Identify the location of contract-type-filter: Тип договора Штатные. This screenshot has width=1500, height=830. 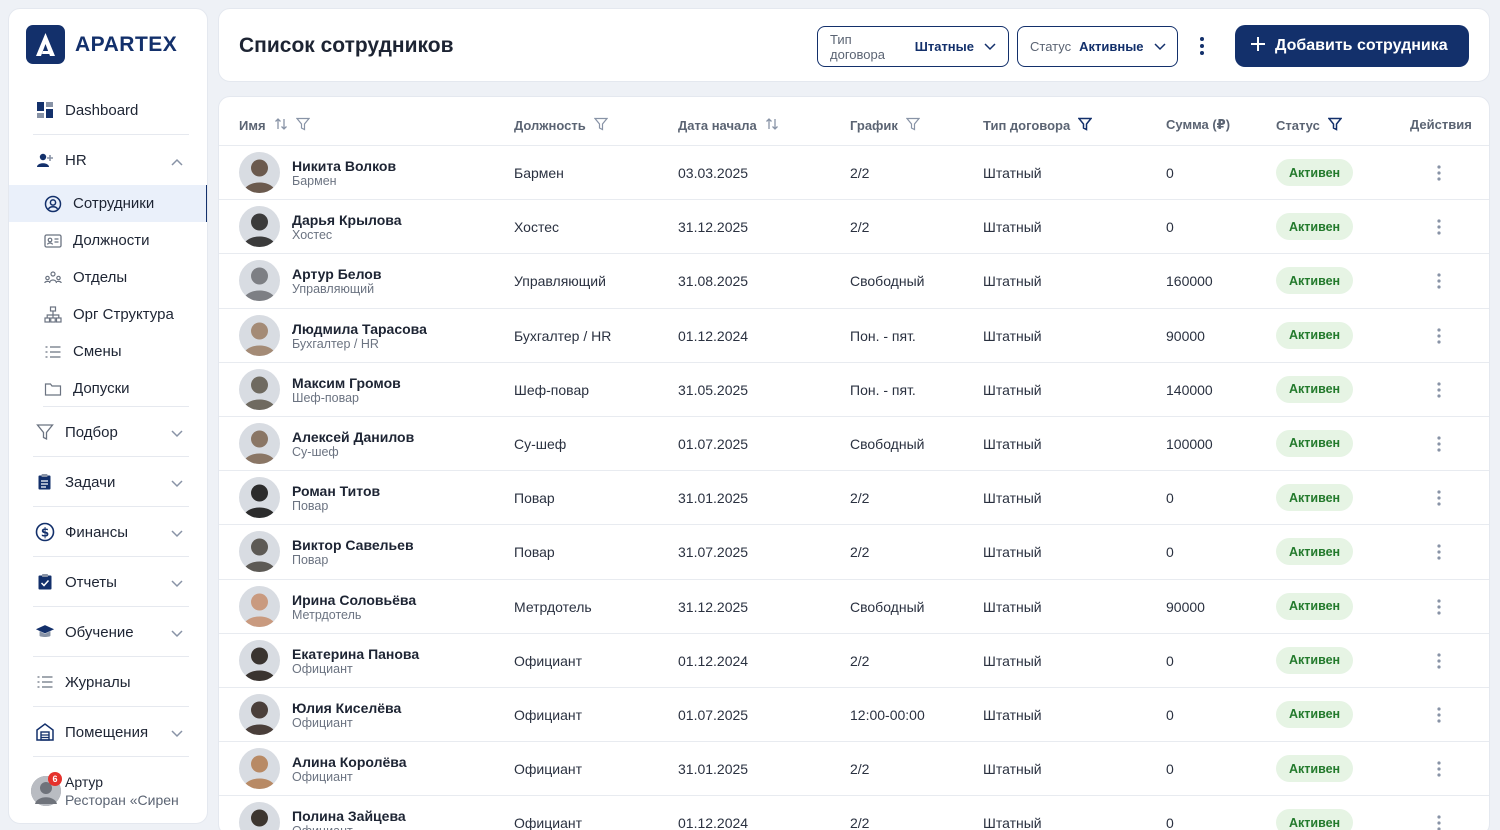
(913, 46).